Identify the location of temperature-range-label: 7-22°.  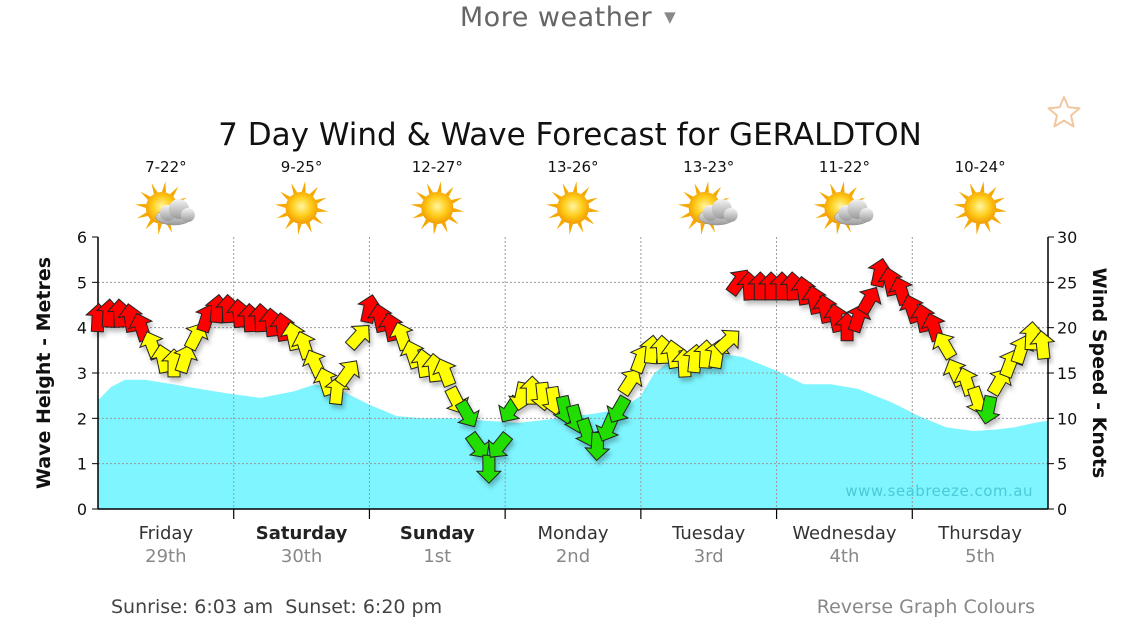
(166, 167).